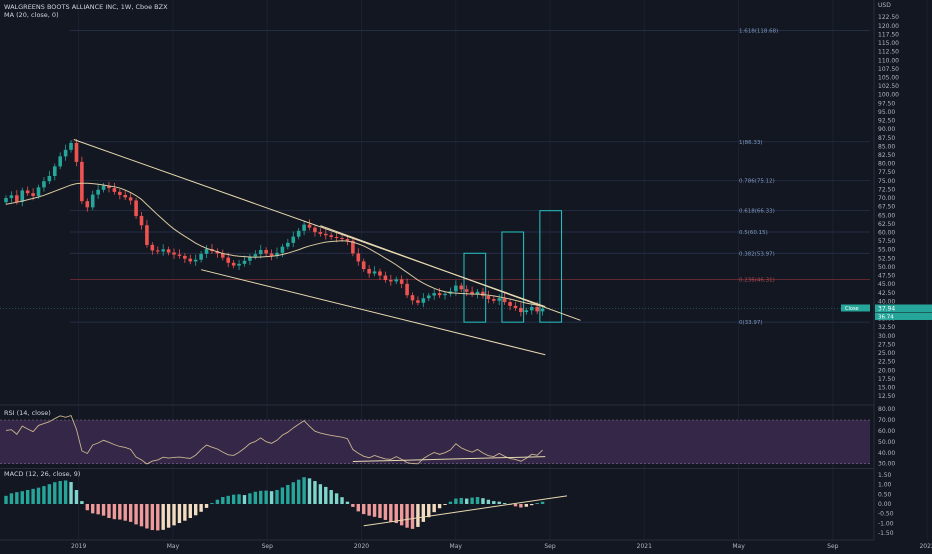  Describe the element at coordinates (888, 52) in the screenshot. I see `price-tick-label: 112.50` at that location.